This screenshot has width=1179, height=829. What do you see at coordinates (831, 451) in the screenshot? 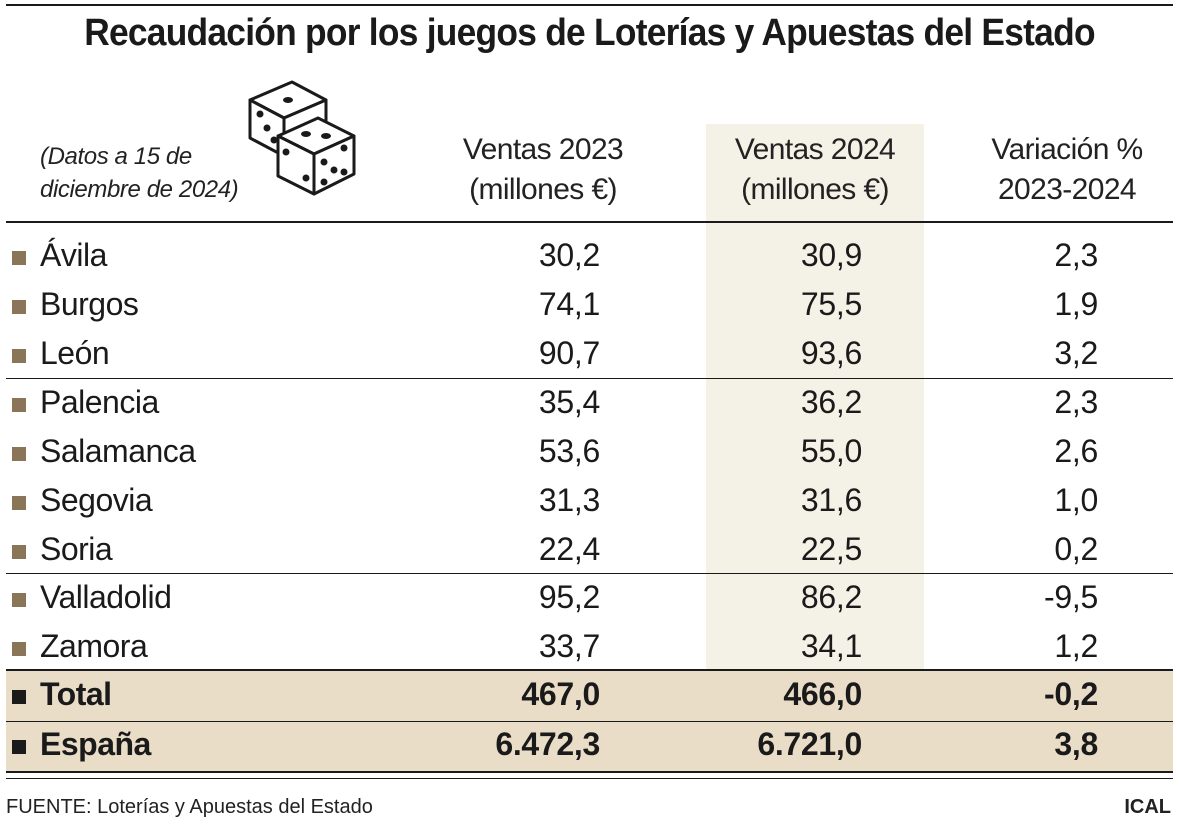
I see `value-2024: 55,0` at bounding box center [831, 451].